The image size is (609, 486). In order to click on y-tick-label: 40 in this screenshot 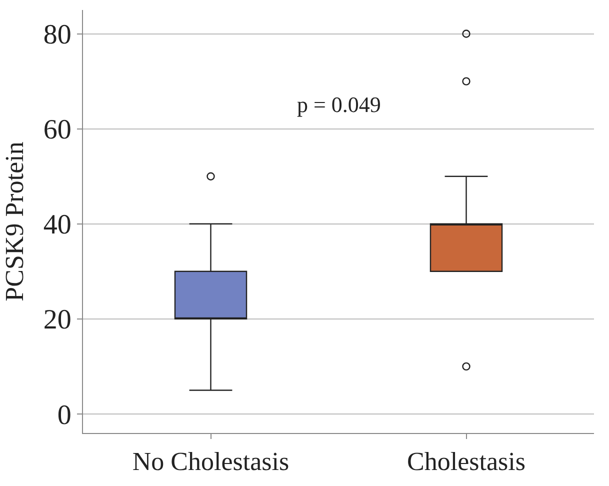, I will do `click(57, 225)`.